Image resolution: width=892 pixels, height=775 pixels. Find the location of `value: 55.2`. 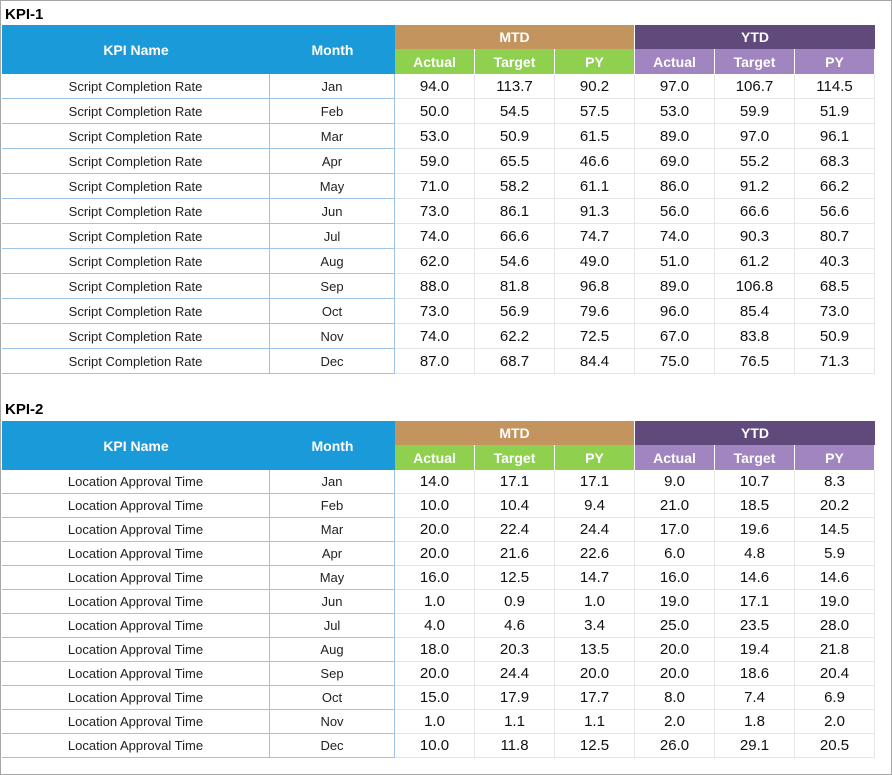

value: 55.2 is located at coordinates (755, 161).